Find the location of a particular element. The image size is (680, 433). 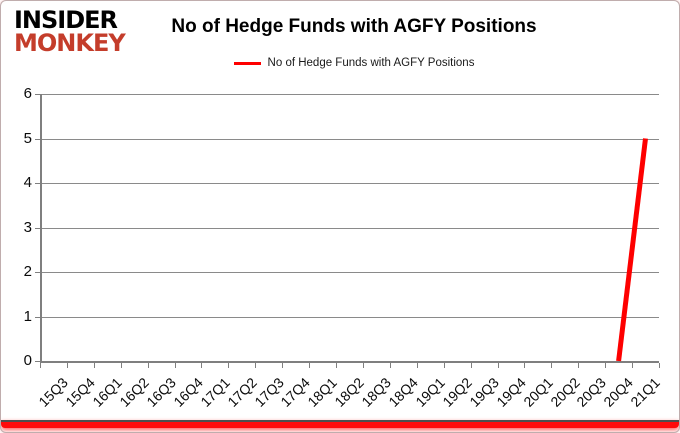

legend-line-swatch is located at coordinates (247, 63).